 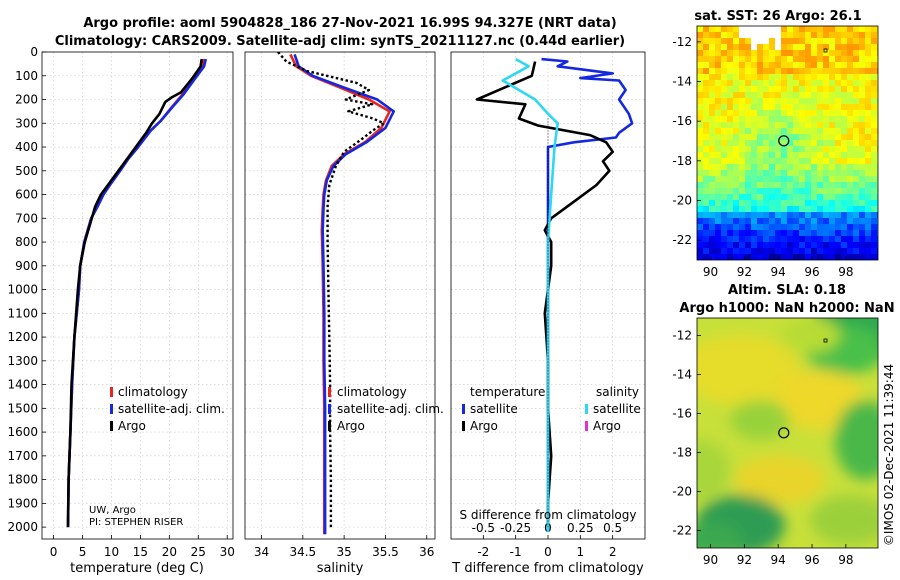 I want to click on map-x-tick-label: 92, so click(x=744, y=560).